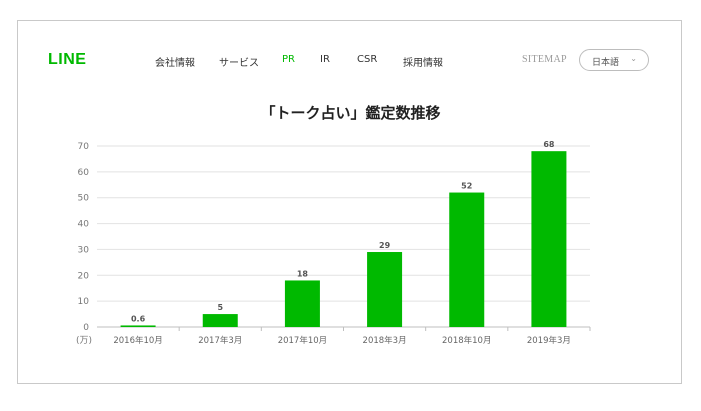 The width and height of the screenshot is (701, 411). I want to click on y-tick-label: 50, so click(84, 199).